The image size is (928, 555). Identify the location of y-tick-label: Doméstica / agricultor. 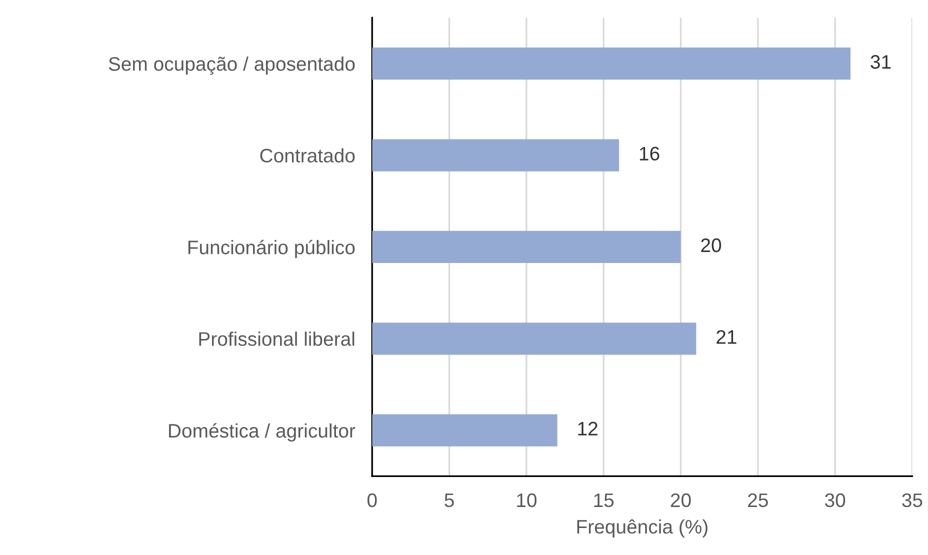
(262, 432).